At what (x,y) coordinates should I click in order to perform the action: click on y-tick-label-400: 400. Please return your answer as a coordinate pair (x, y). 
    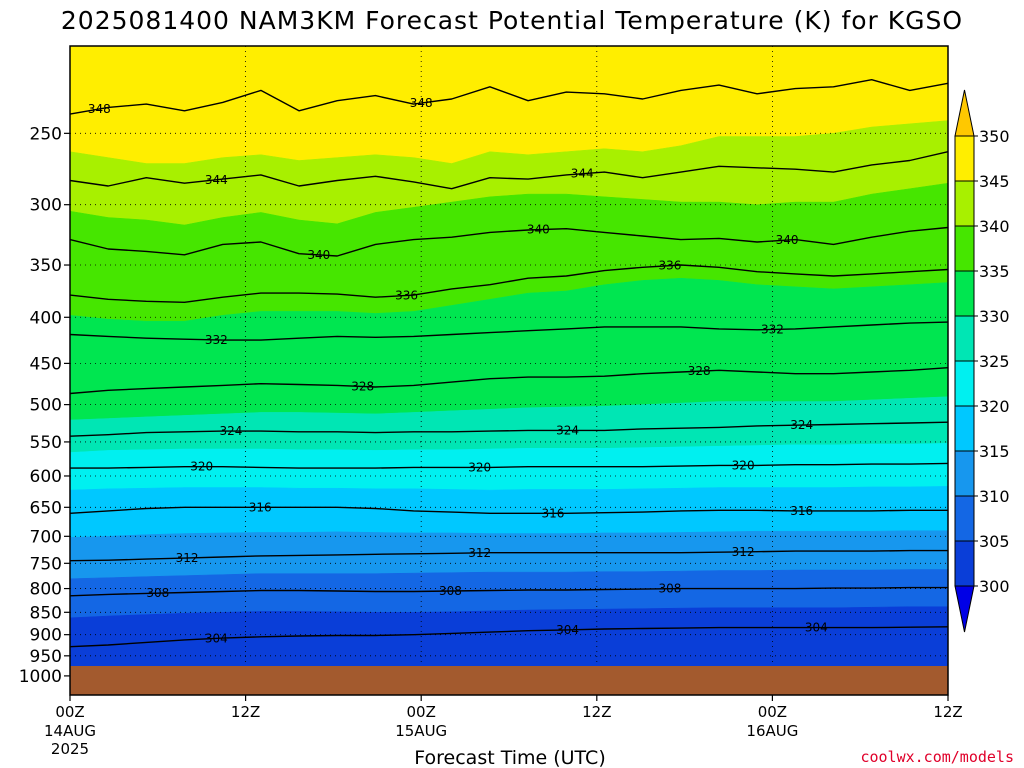
    Looking at the image, I should click on (46, 318).